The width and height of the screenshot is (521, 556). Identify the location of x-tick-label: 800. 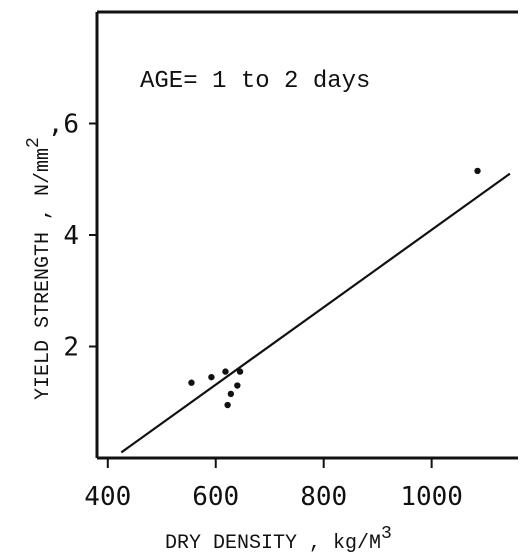
(323, 497).